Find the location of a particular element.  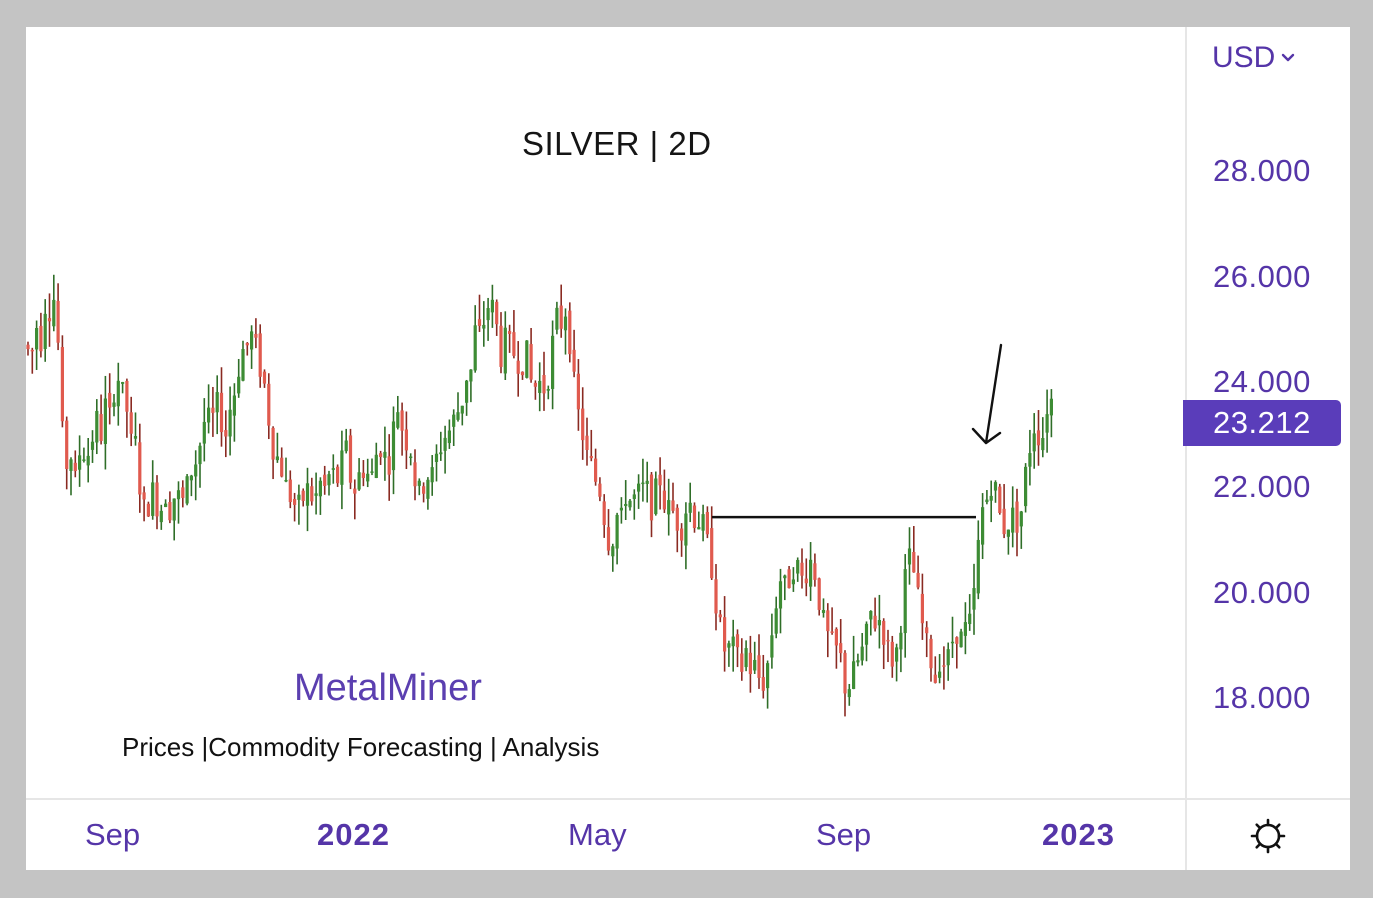

currency-selector: USD is located at coordinates (1253, 58).